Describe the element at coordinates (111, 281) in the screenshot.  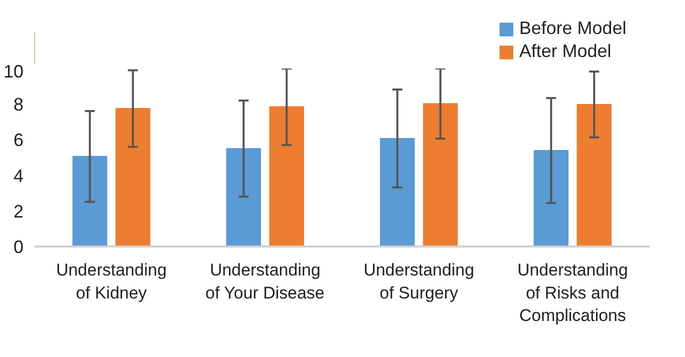
I see `x-tick-label: Understanding of Kidney` at that location.